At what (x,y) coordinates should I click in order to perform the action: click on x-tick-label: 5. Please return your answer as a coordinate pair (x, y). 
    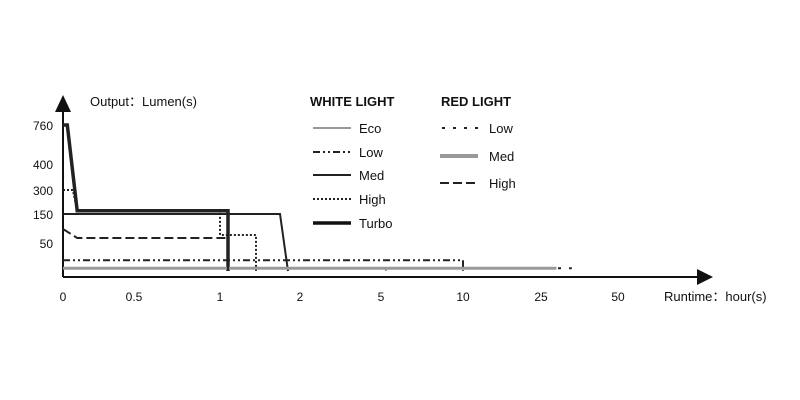
    Looking at the image, I should click on (381, 297).